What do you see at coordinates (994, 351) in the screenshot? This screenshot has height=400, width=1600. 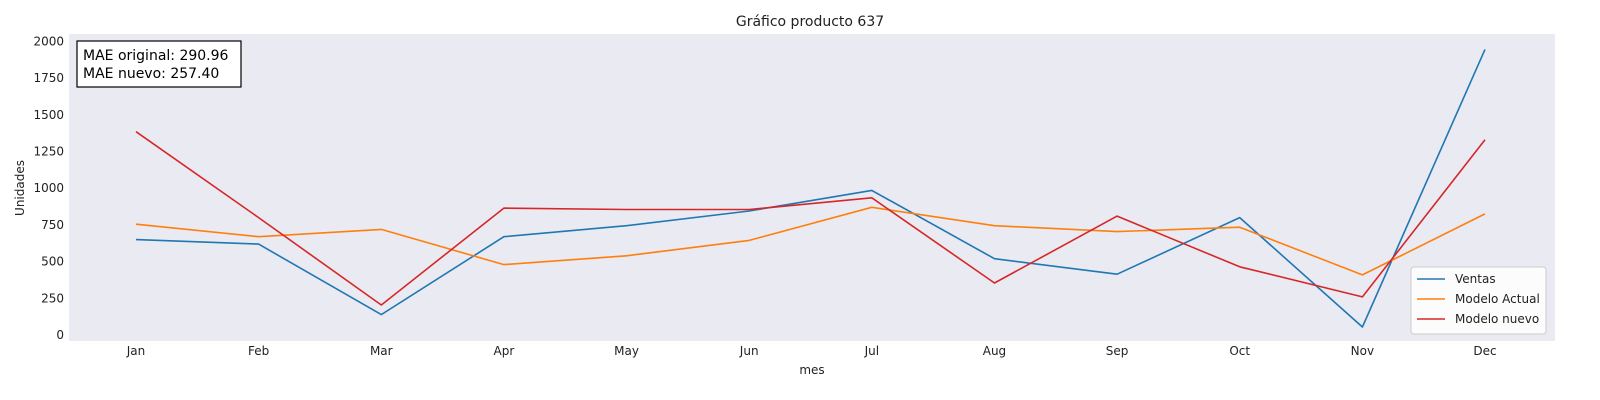 I see `x-tick-label: Aug` at bounding box center [994, 351].